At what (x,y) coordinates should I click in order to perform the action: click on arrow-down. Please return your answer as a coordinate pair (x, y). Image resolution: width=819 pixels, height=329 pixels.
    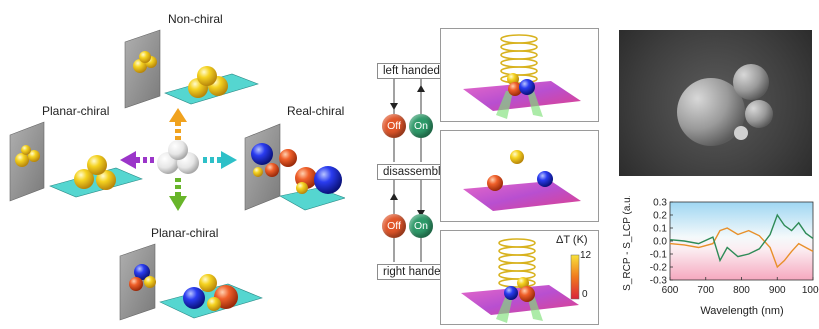
    Looking at the image, I should click on (178, 194).